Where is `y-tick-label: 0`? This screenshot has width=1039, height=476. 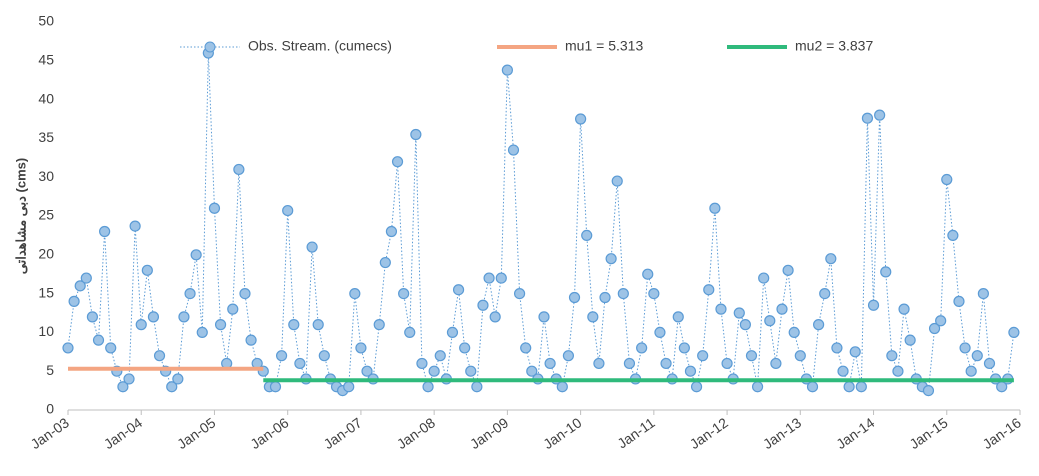
y-tick-label: 0 is located at coordinates (50, 409).